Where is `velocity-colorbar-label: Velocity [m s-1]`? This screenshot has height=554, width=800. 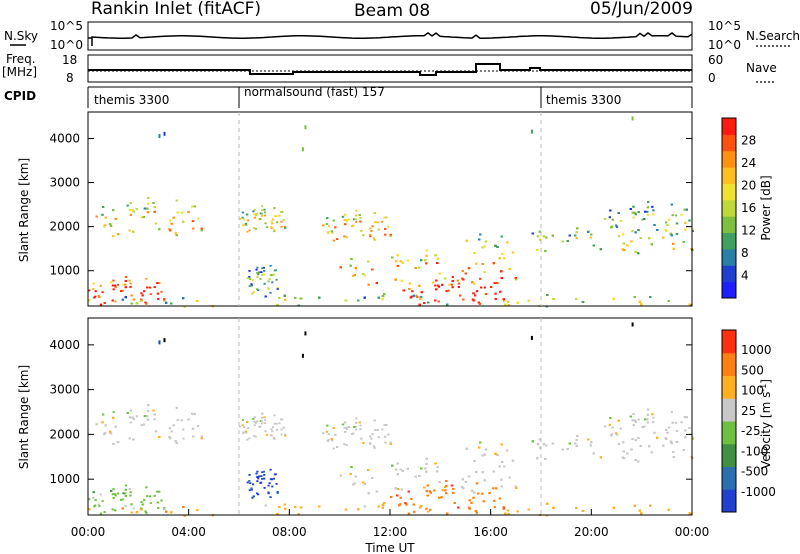 velocity-colorbar-label: Velocity [m s-1] is located at coordinates (766, 424).